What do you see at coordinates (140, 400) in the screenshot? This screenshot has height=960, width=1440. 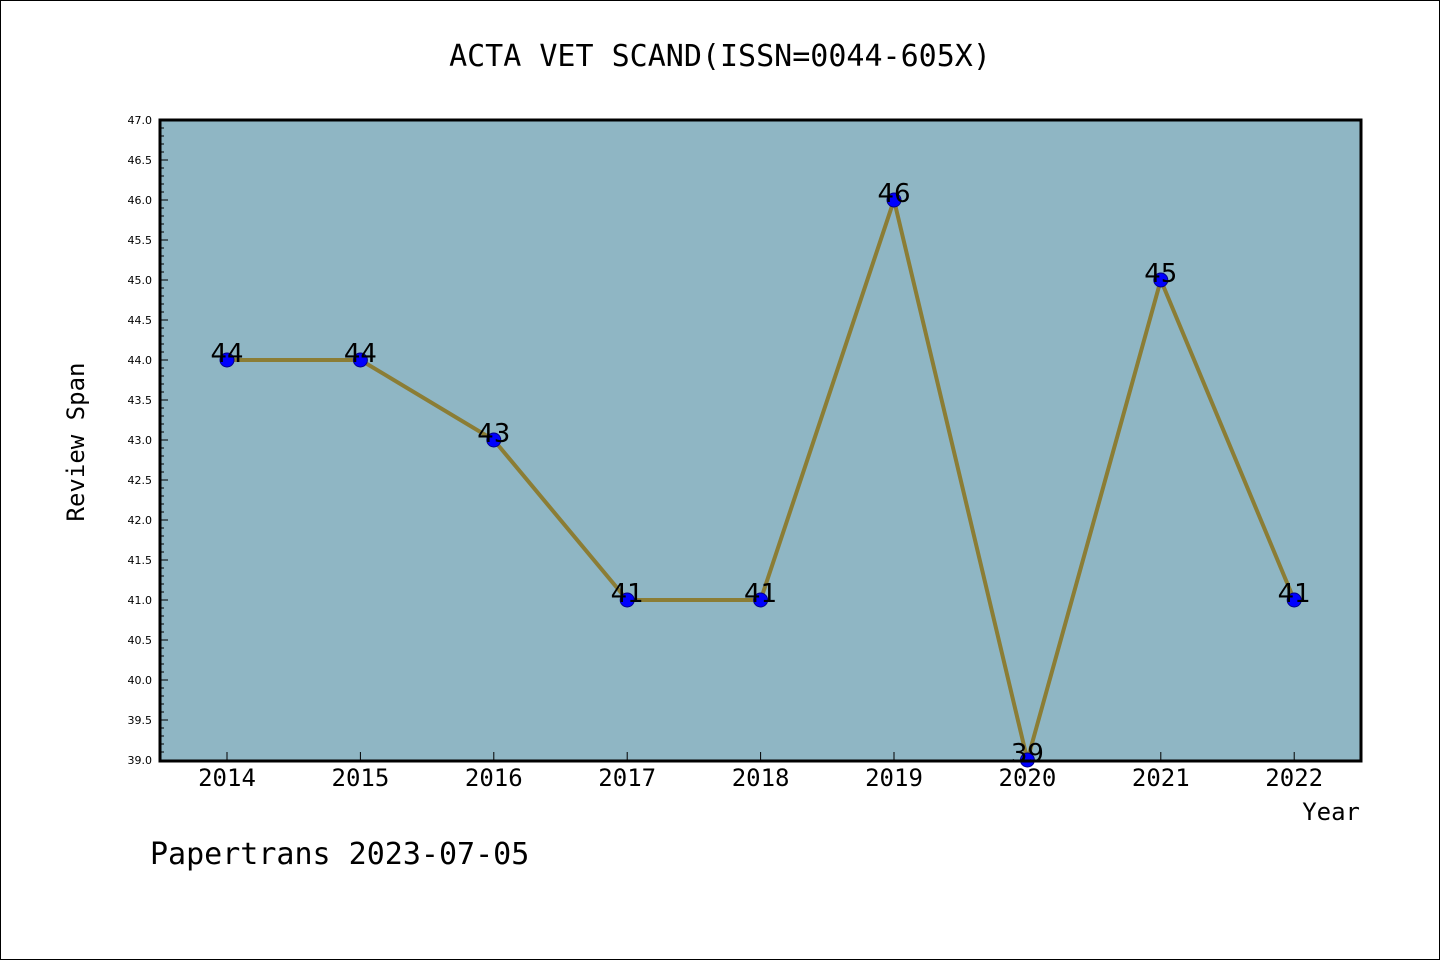 I see `y-tick-label: 43.5` at bounding box center [140, 400].